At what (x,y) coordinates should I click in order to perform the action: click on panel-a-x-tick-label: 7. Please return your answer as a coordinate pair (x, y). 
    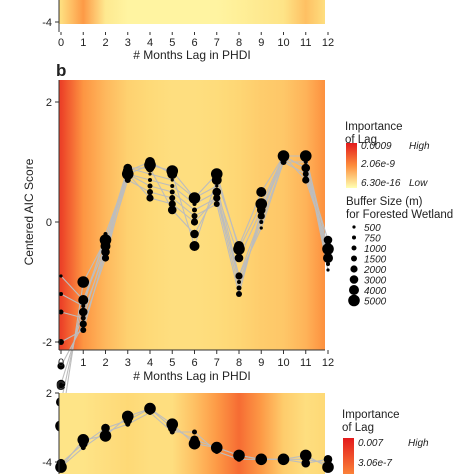
    Looking at the image, I should click on (217, 43).